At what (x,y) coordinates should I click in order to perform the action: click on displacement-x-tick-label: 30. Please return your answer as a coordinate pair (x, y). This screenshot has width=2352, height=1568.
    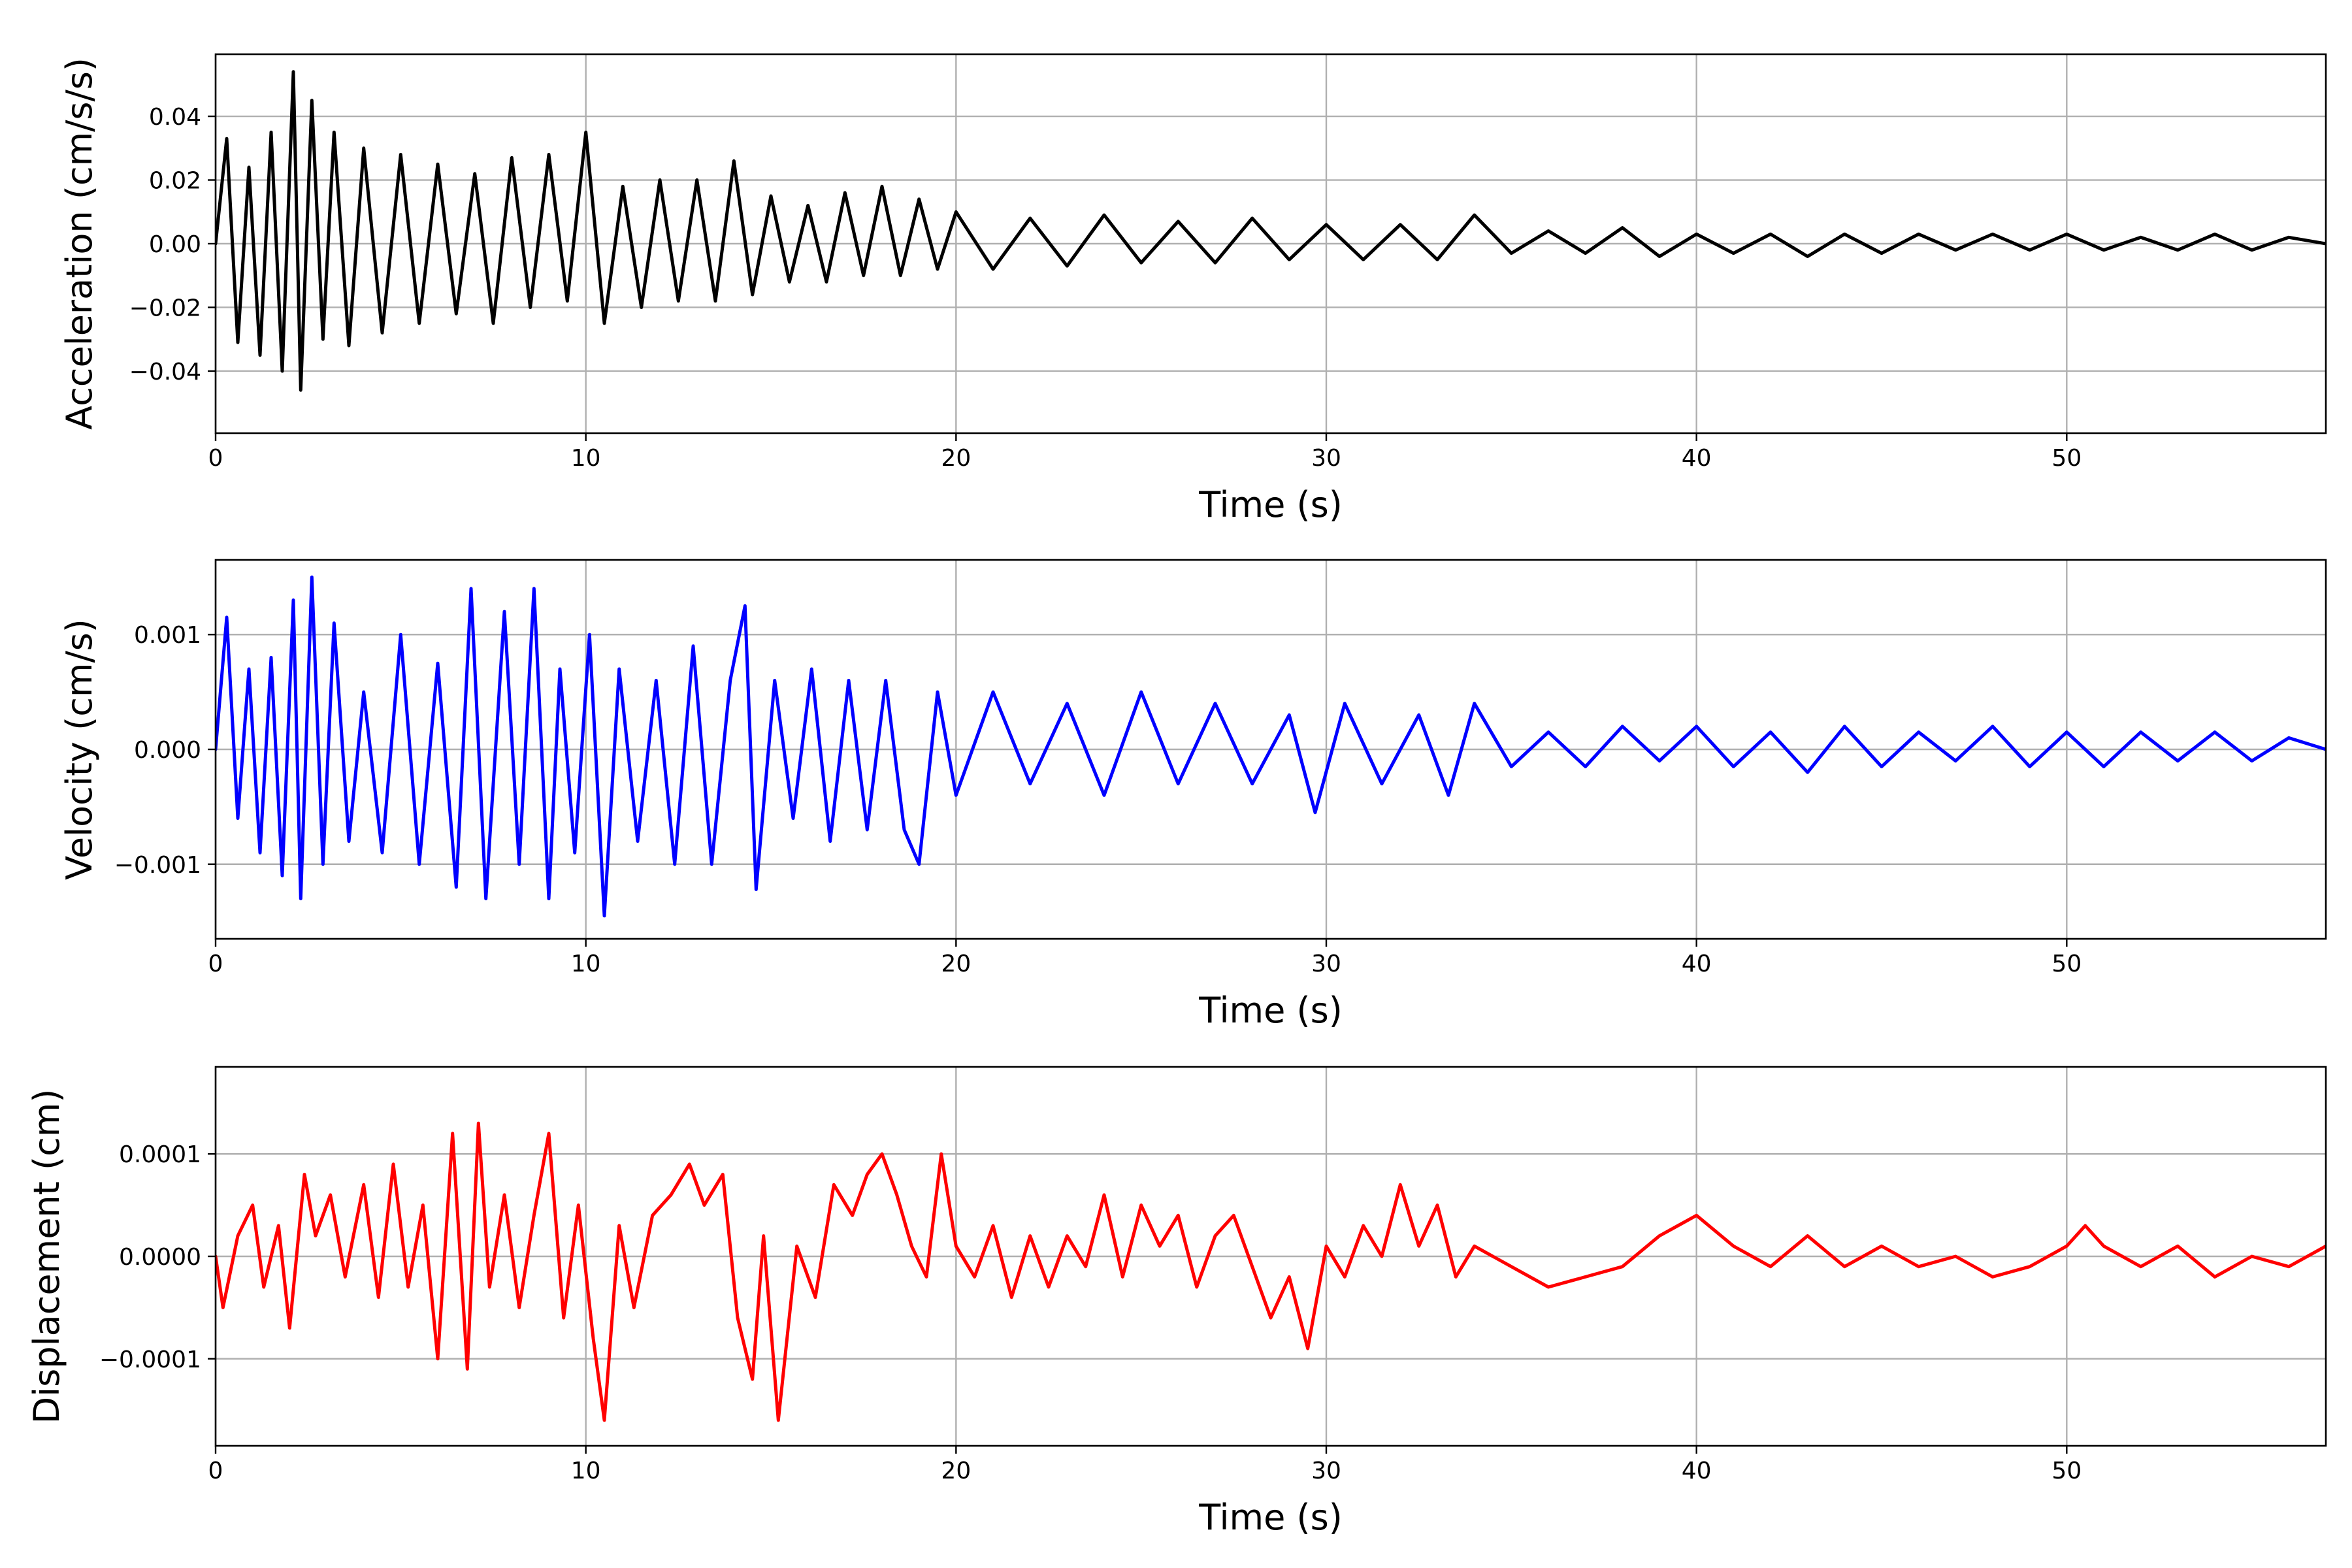
    Looking at the image, I should click on (1326, 1471).